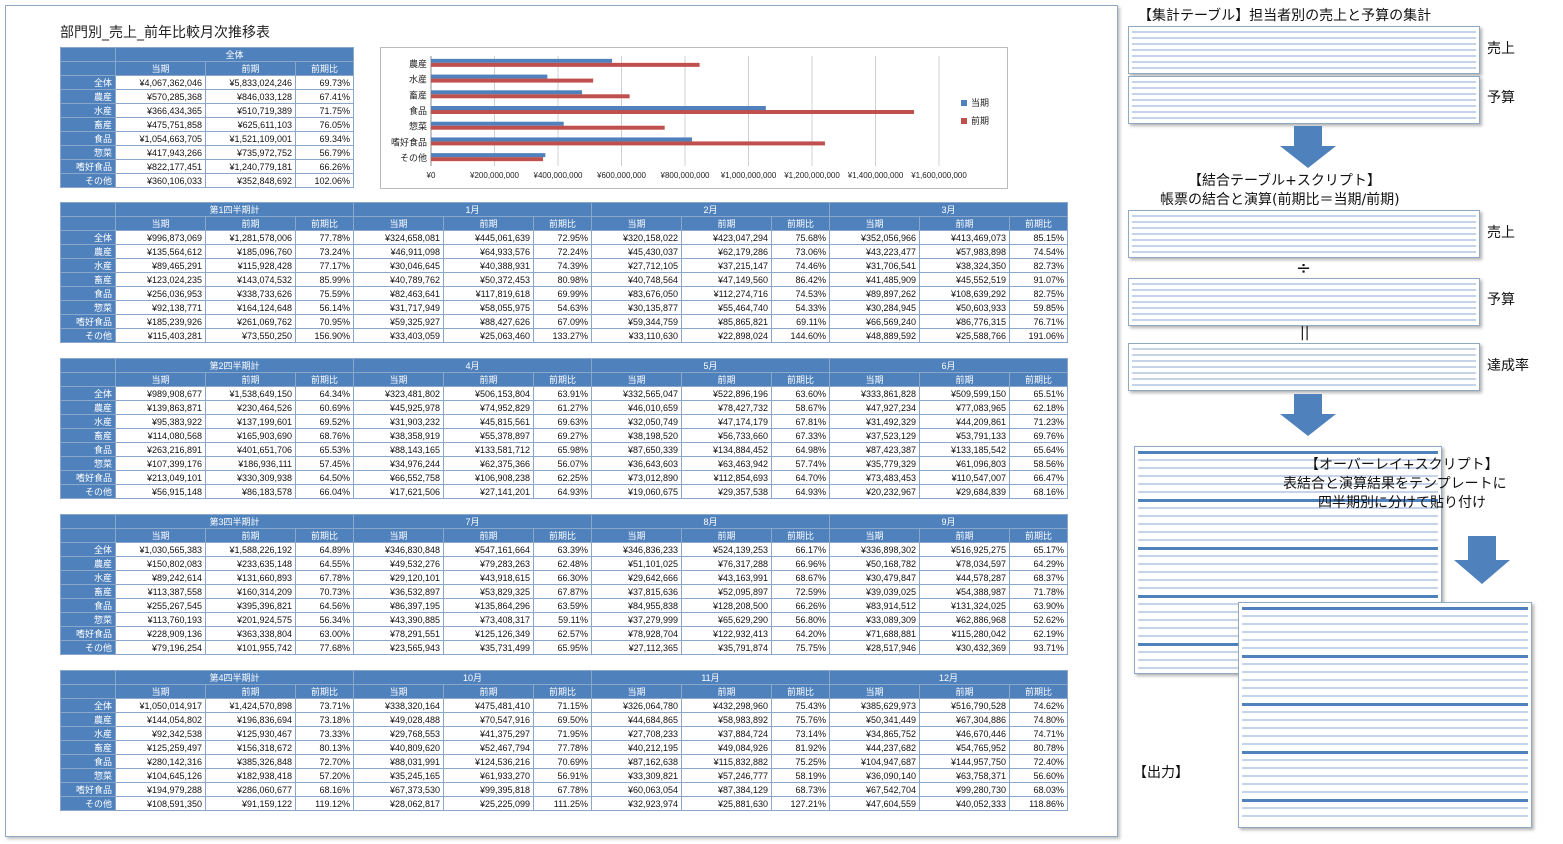 The height and width of the screenshot is (844, 1563). I want to click on table-cell: 65.95%, so click(562, 647).